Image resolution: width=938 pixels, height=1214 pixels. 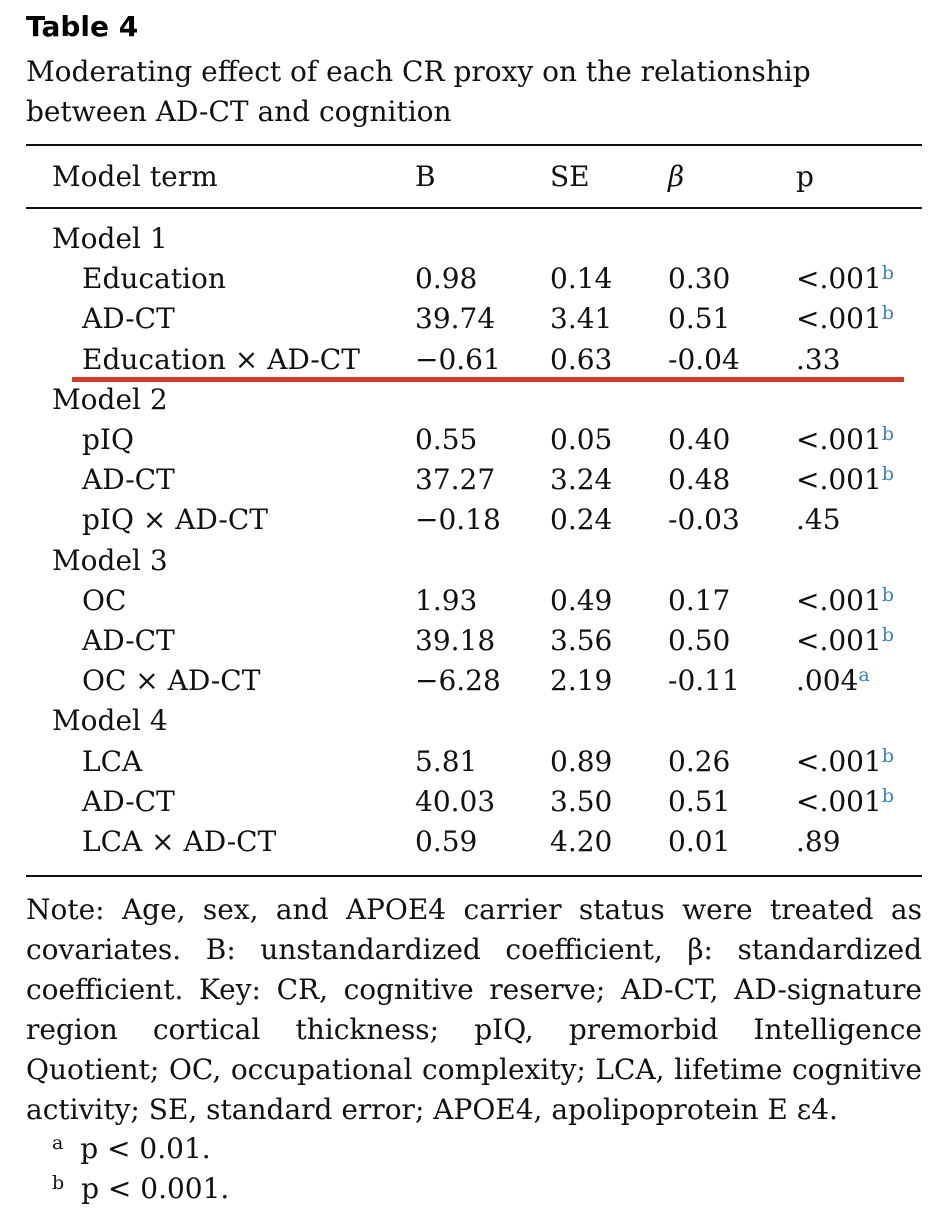 I want to click on beta-cell: -0.11, so click(x=704, y=681).